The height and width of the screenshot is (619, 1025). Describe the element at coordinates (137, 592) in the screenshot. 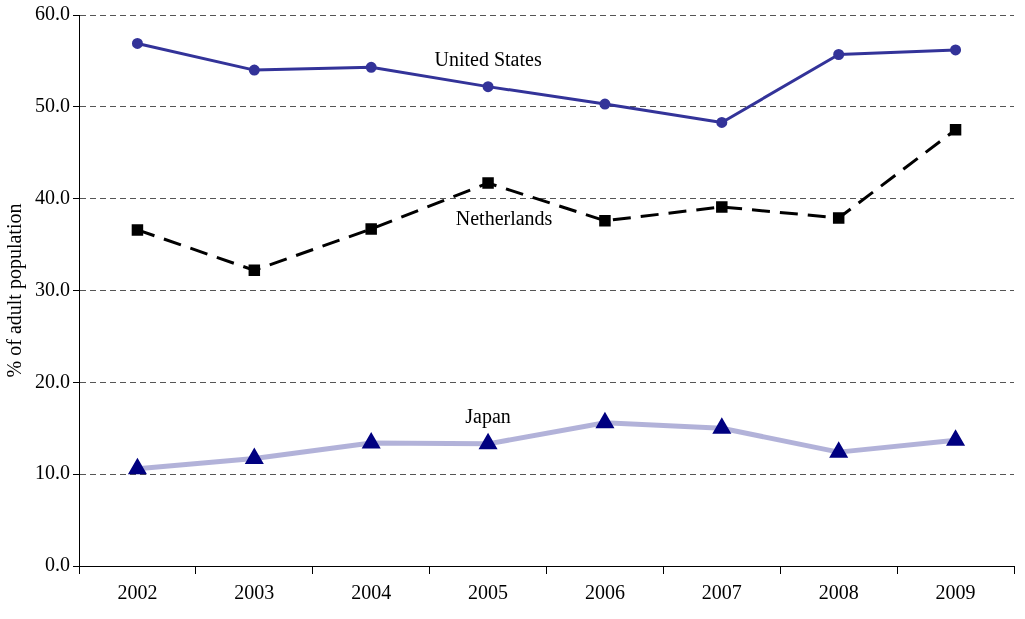

I see `x-tick-label: 2002` at that location.